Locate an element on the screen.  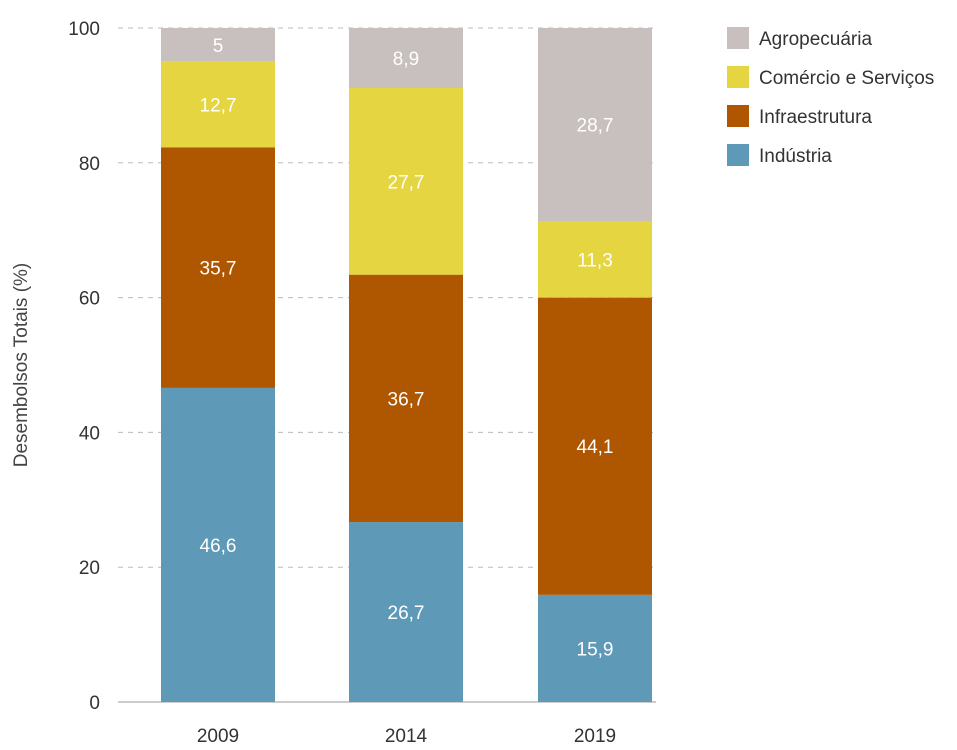
x-axis: 2009 2014 2019 is located at coordinates (406, 736).